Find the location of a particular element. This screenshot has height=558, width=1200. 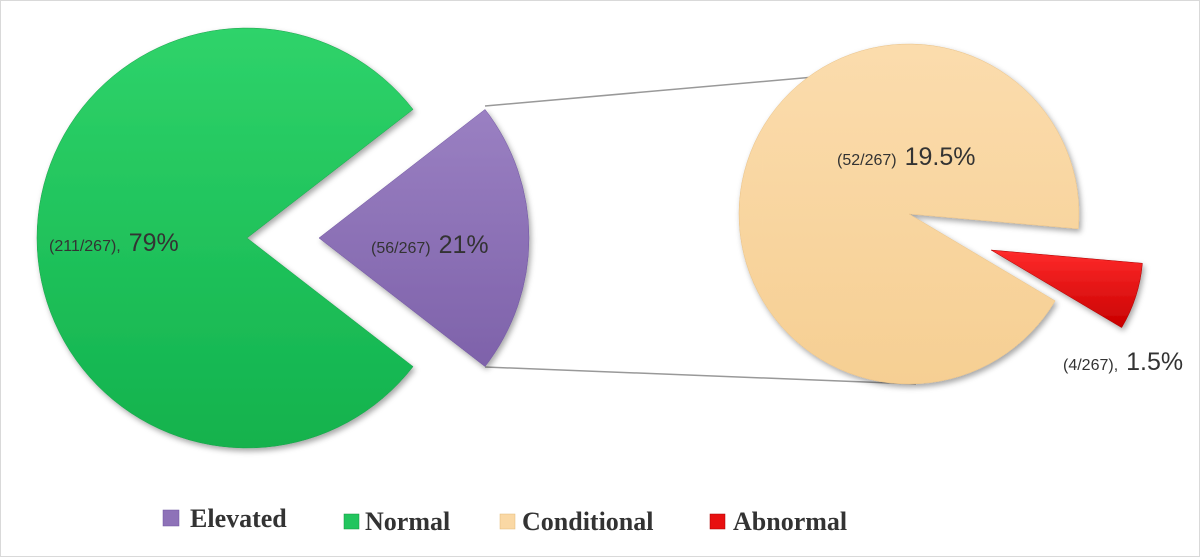

legend-swatch-elevated is located at coordinates (171, 518).